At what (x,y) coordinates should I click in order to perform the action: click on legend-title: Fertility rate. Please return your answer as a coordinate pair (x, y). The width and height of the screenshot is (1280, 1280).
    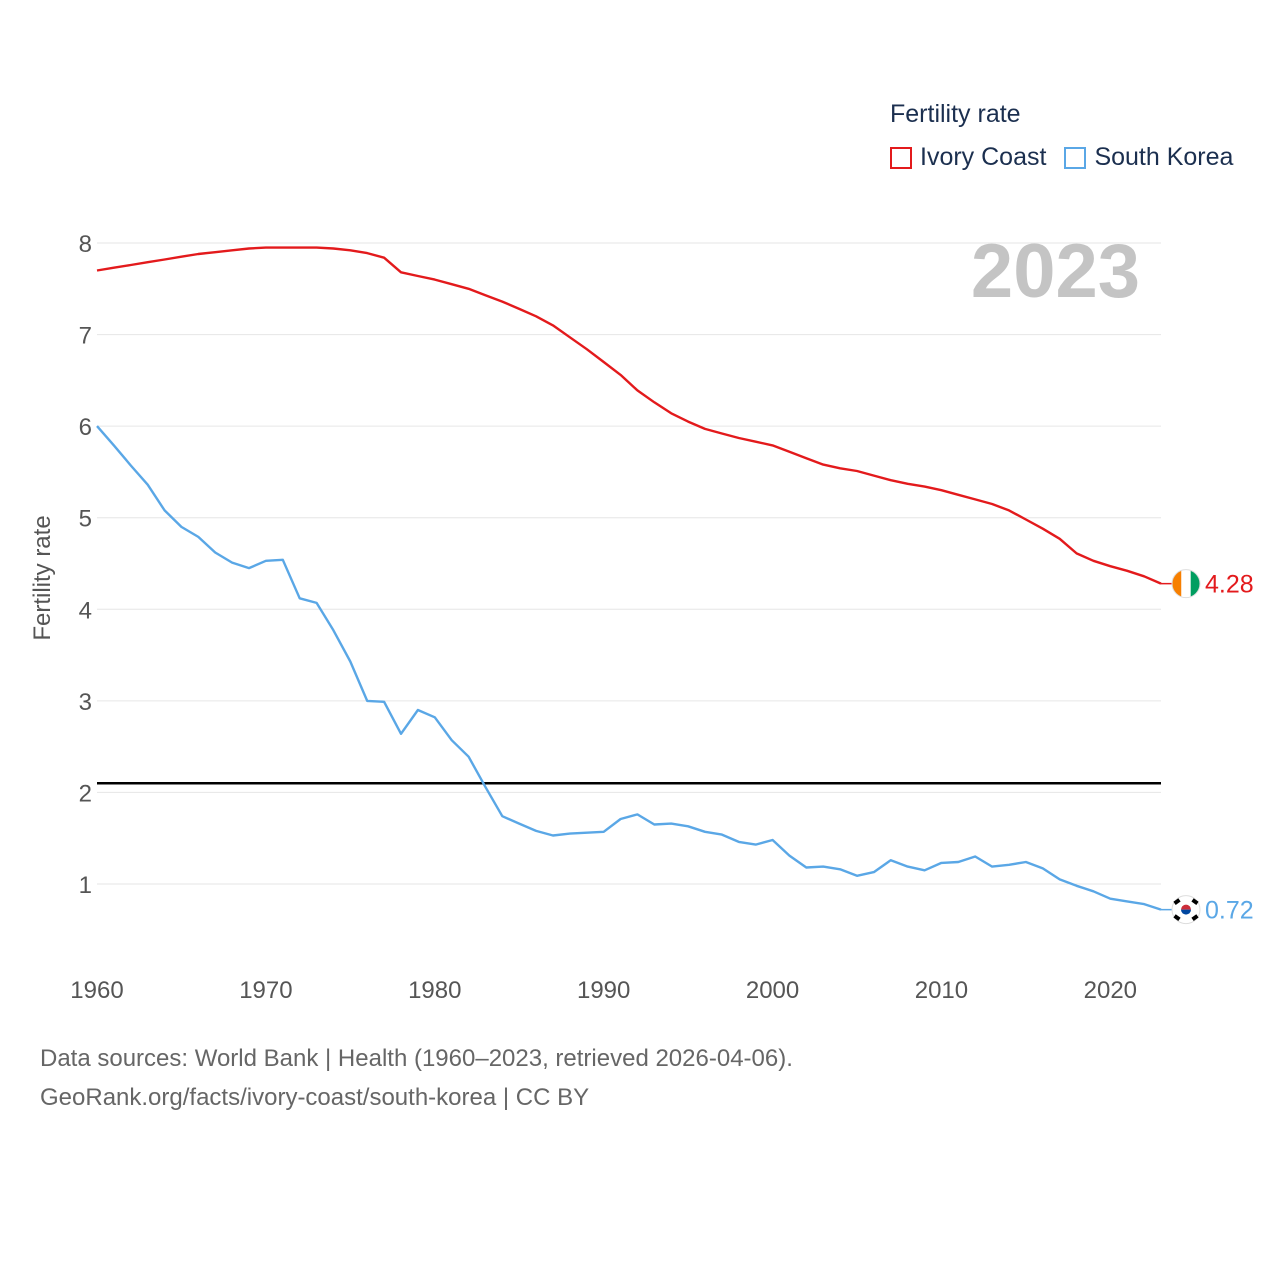
    Looking at the image, I should click on (955, 114).